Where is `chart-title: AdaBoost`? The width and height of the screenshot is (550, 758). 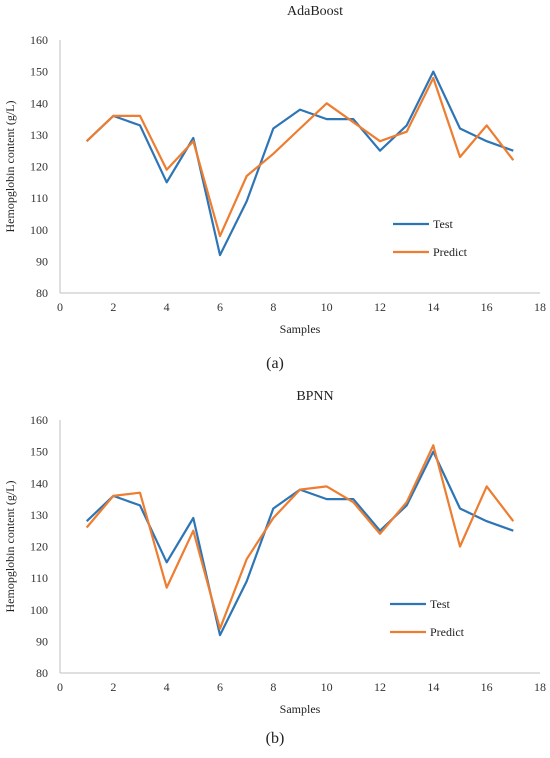
chart-title: AdaBoost is located at coordinates (315, 11).